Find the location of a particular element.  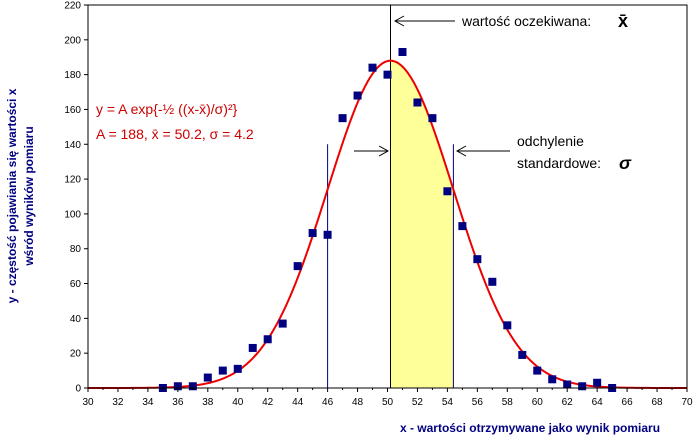

stddev-symbol: σ is located at coordinates (625, 163).